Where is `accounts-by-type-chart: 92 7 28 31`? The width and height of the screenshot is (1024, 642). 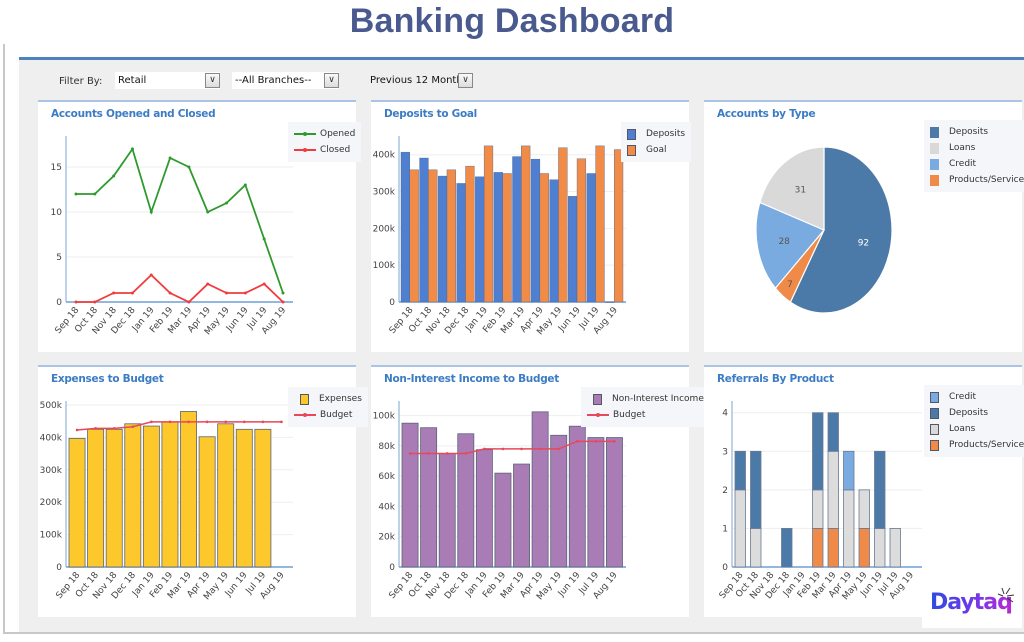
accounts-by-type-chart: 92 7 28 31 is located at coordinates (824, 230).